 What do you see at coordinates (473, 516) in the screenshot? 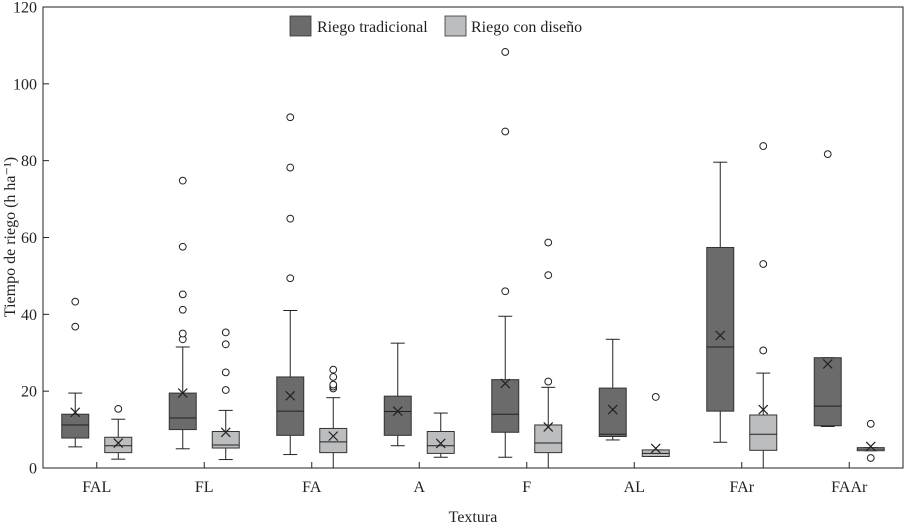
I see `x-axis-title: Textura` at bounding box center [473, 516].